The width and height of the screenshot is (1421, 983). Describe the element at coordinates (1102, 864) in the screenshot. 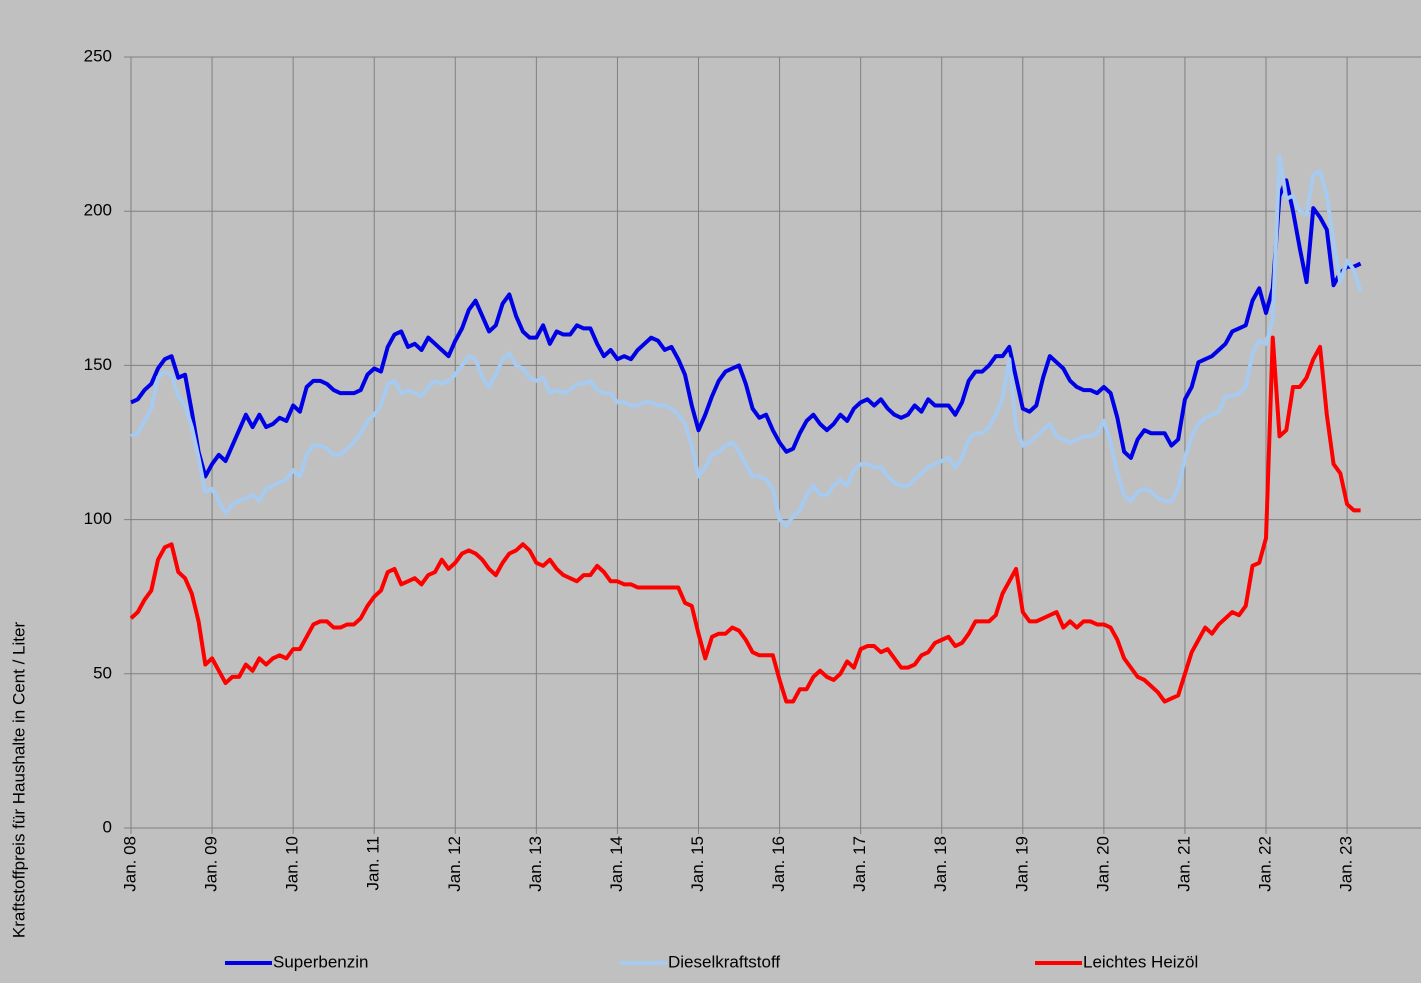

I see `x-tick-label: Jan. 20` at that location.